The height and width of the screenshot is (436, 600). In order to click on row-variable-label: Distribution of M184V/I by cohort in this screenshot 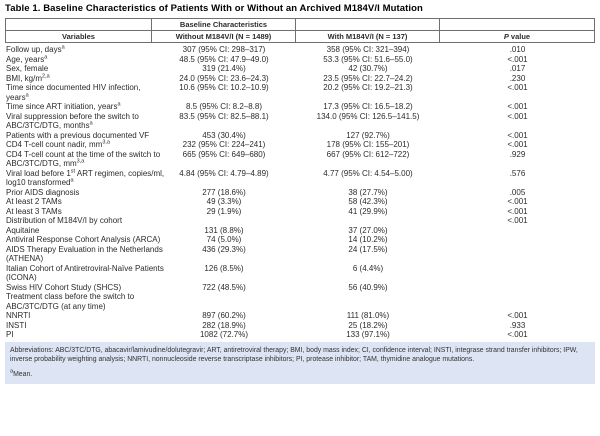, I will do `click(64, 220)`.